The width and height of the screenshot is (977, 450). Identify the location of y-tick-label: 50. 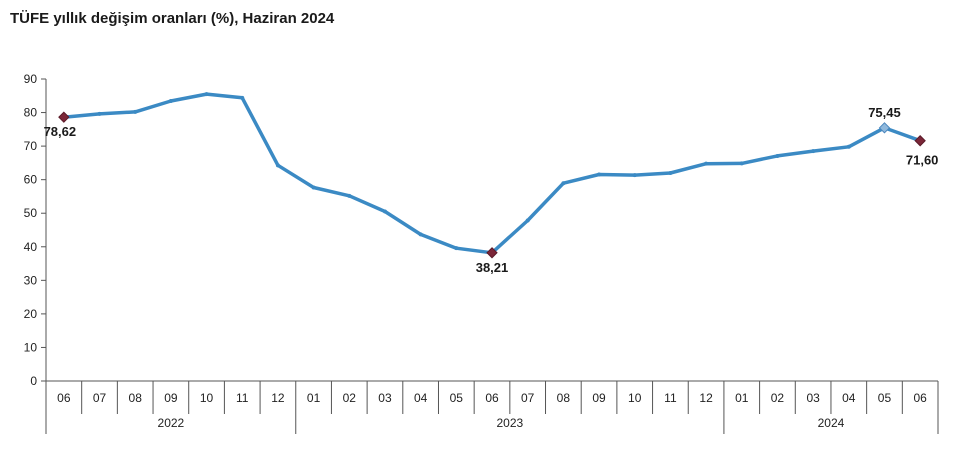
(31, 213).